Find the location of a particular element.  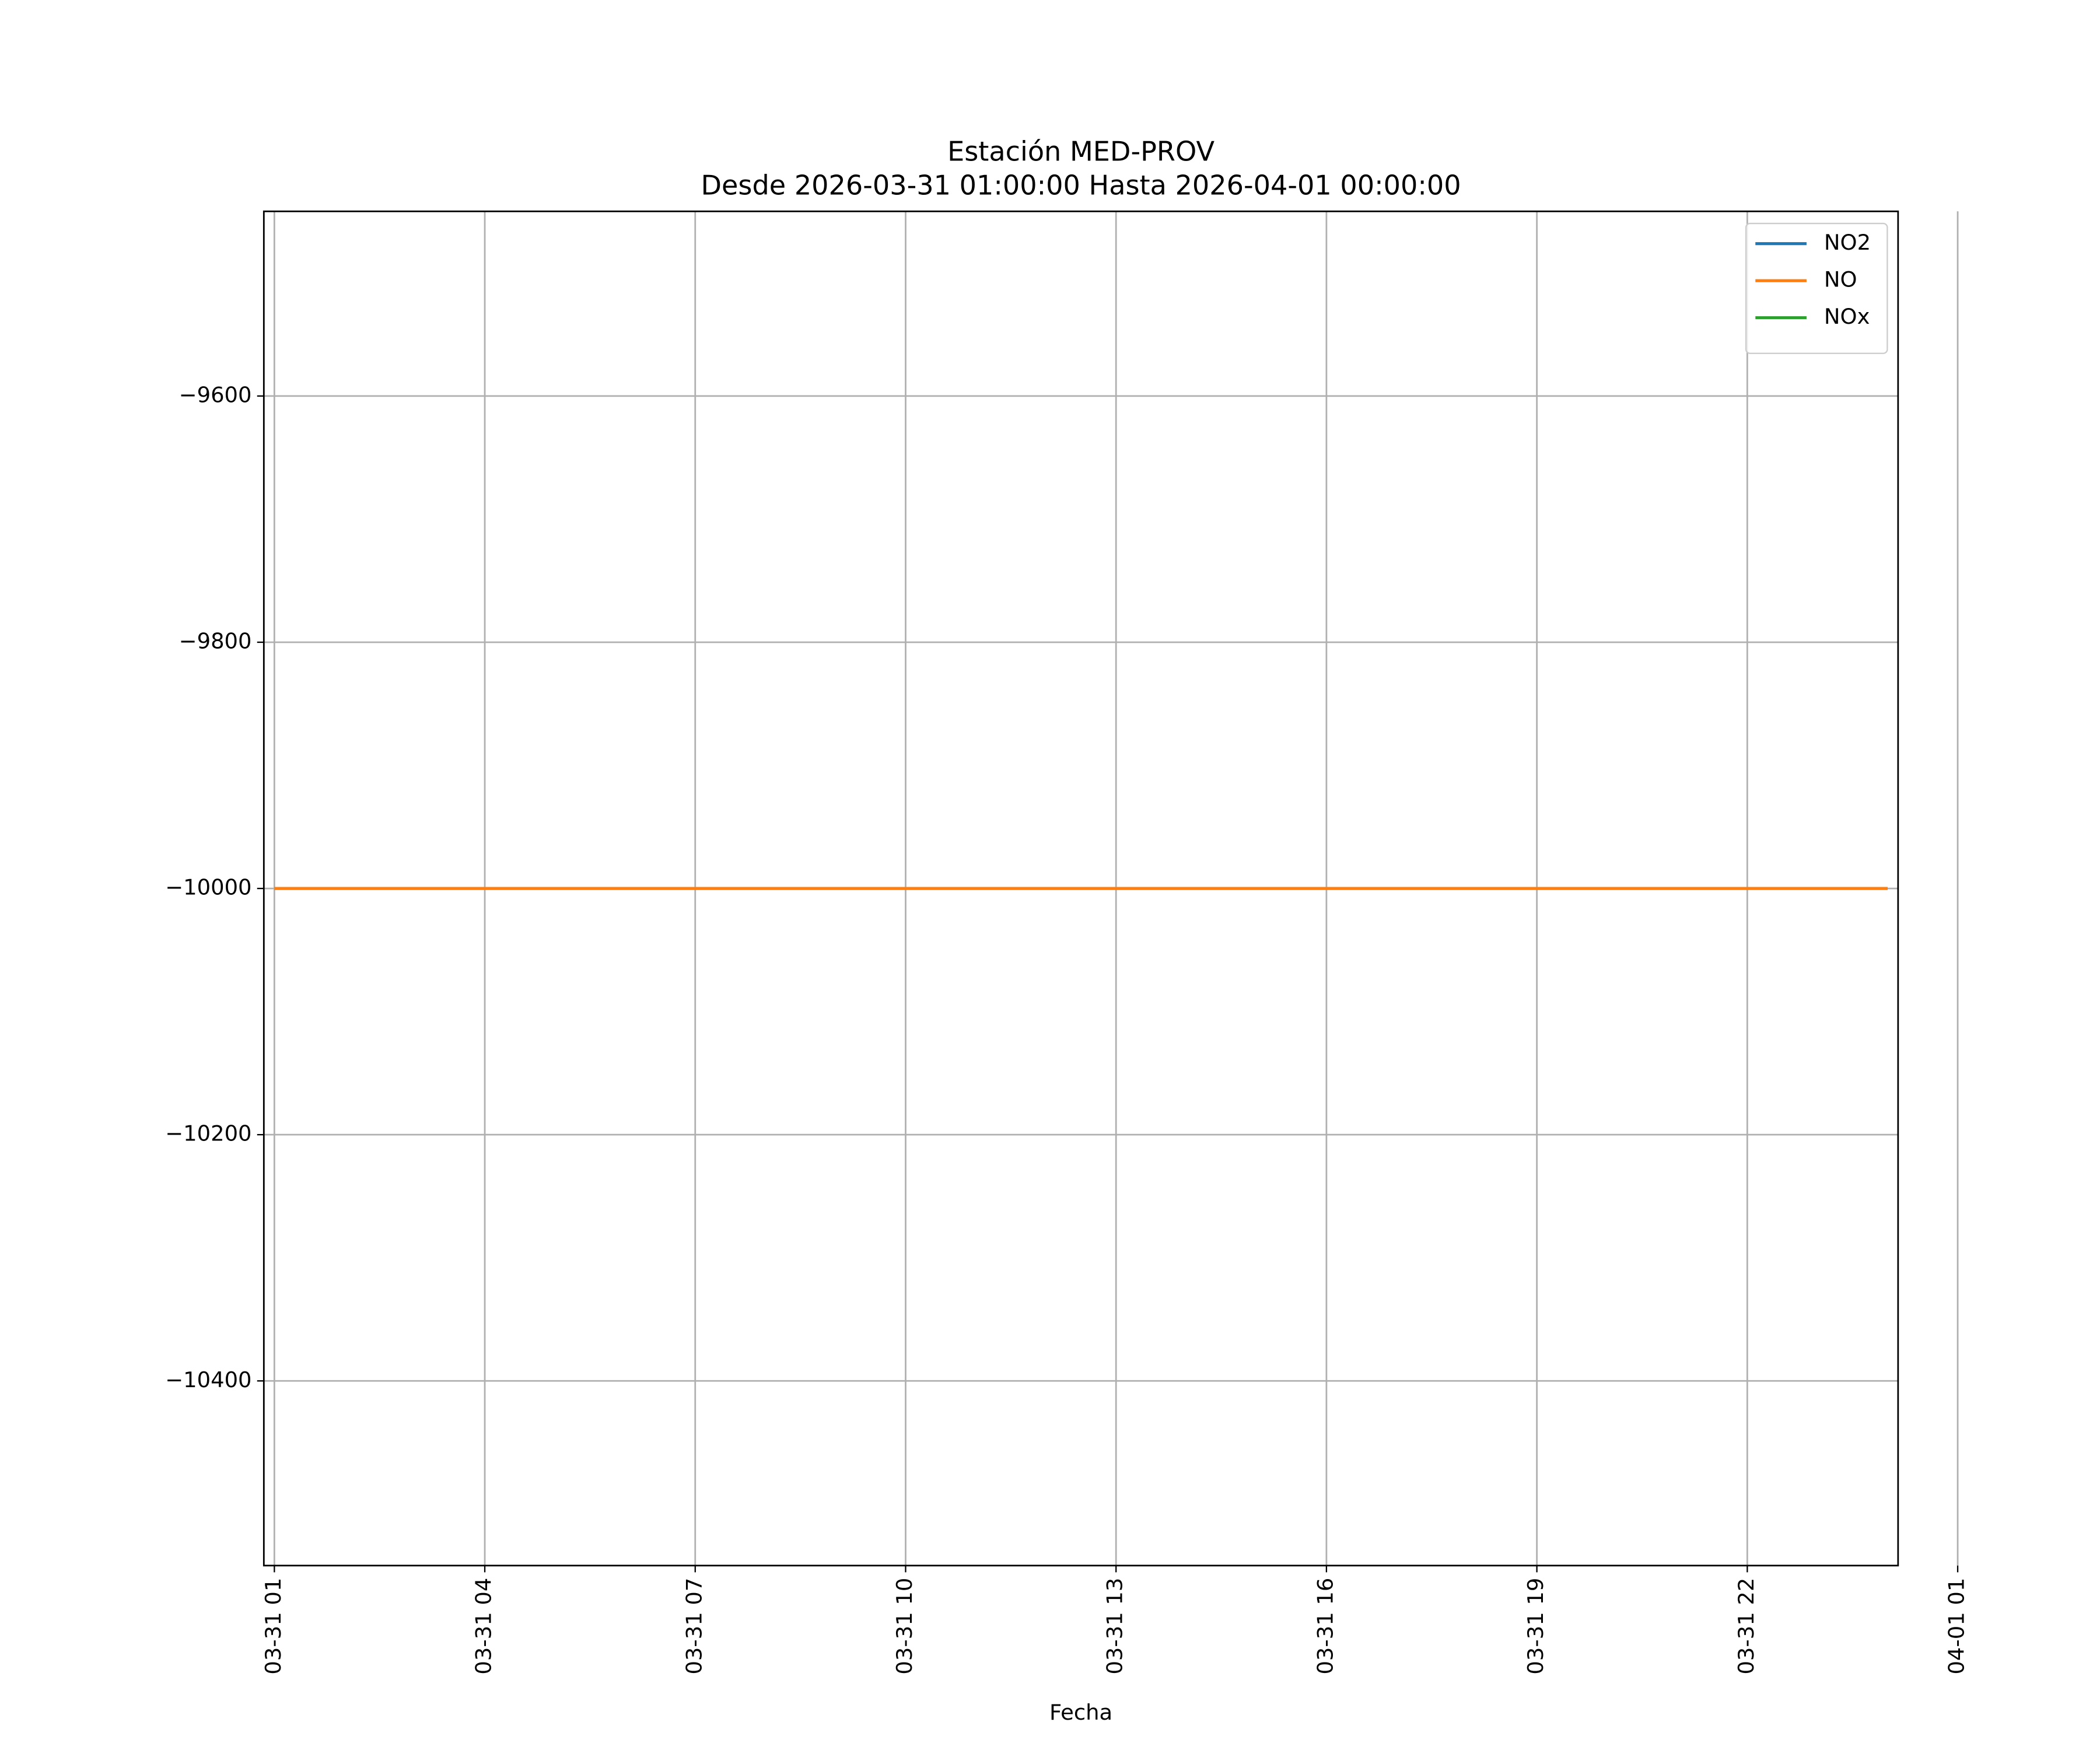

y-tick-label: −9600 is located at coordinates (215, 394).